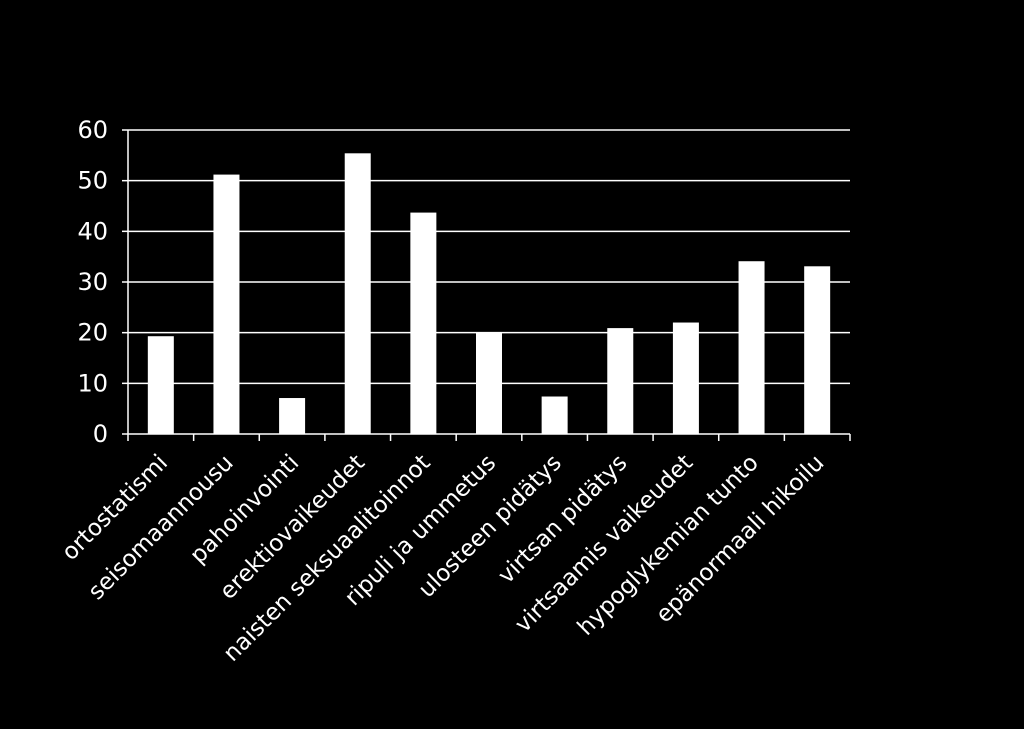 The height and width of the screenshot is (729, 1024). Describe the element at coordinates (92, 383) in the screenshot. I see `y-tick-label: 10` at that location.